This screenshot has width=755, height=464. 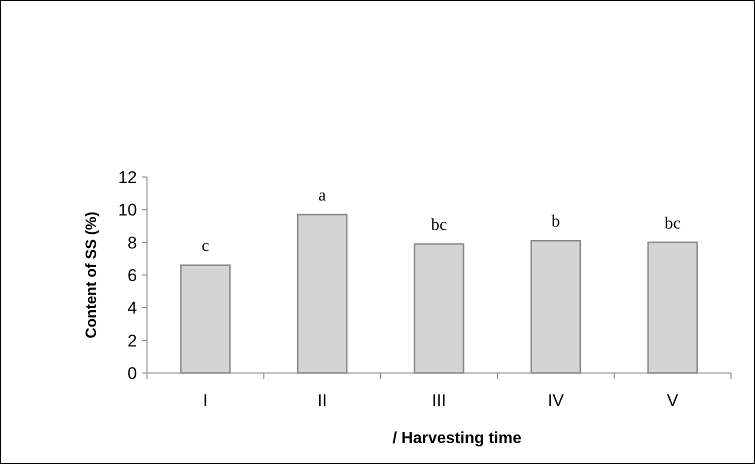 What do you see at coordinates (127, 210) in the screenshot?
I see `y-tick-label: 10` at bounding box center [127, 210].